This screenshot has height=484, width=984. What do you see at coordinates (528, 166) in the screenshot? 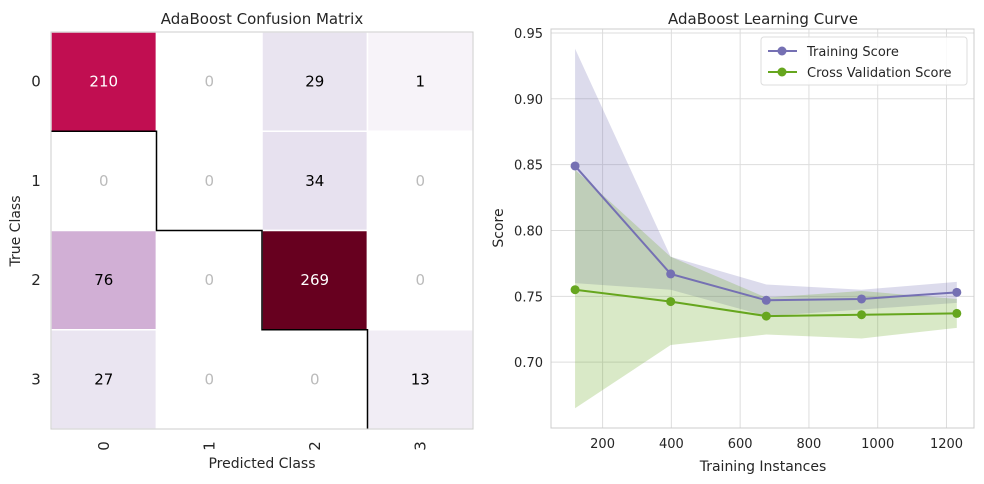
I see `y-tick-label: 0.85` at bounding box center [528, 166].